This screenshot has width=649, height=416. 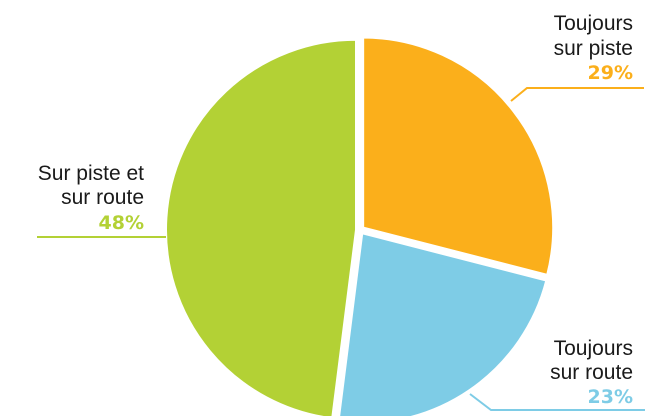 I want to click on leader-line-toujours-sur-piste, so click(x=577, y=94).